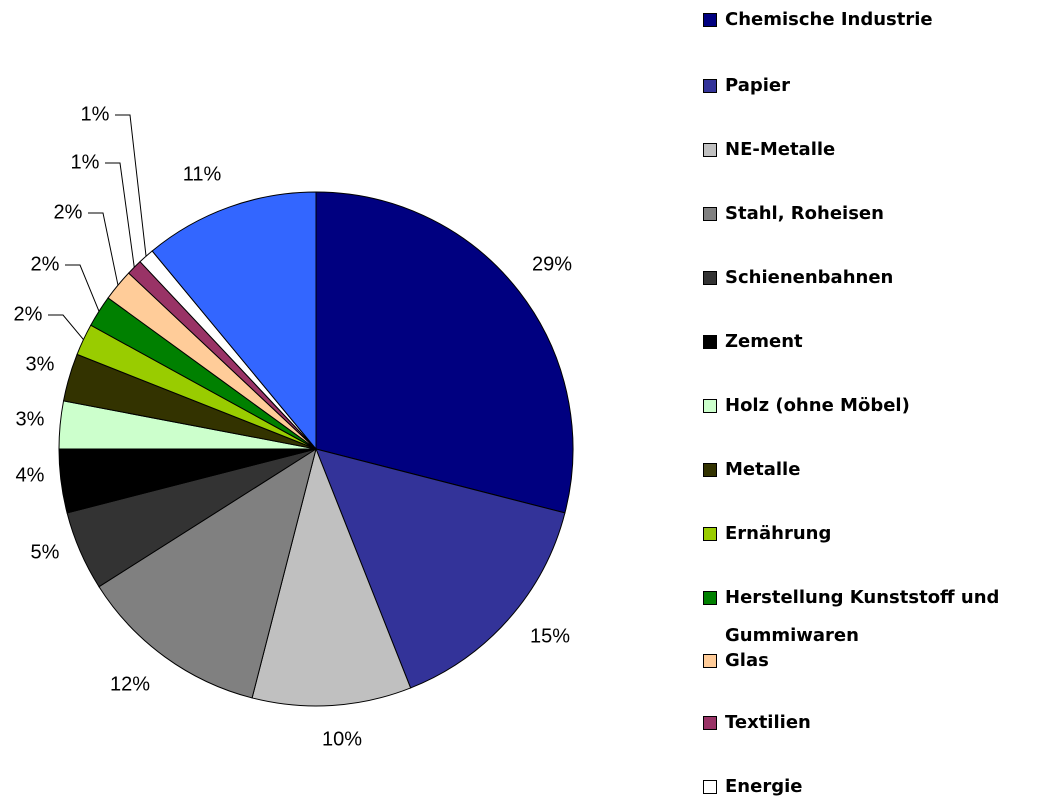  What do you see at coordinates (30, 475) in the screenshot?
I see `slice-label: 4%` at bounding box center [30, 475].